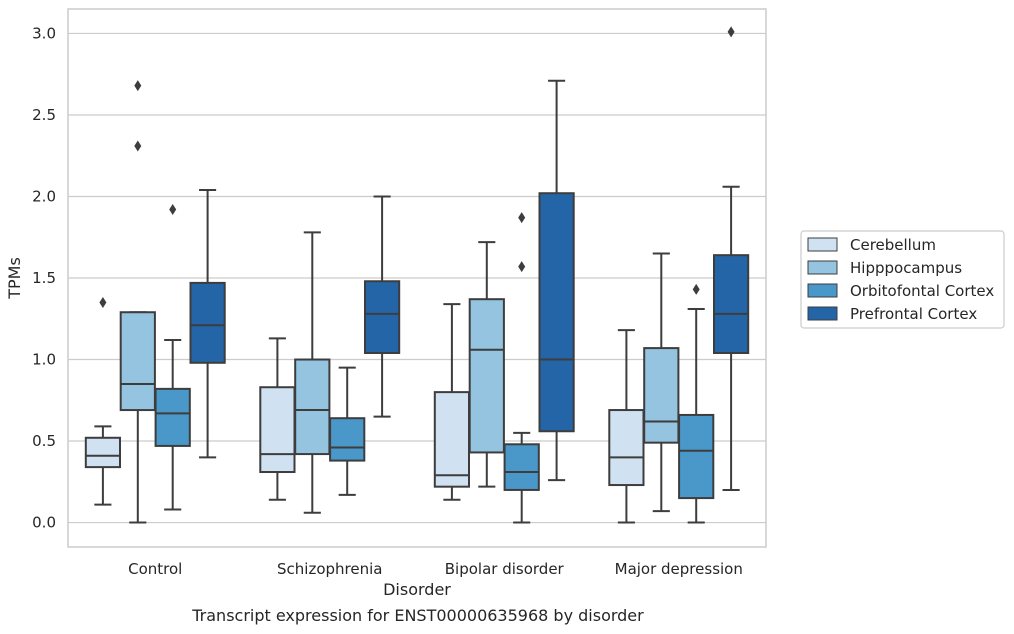 The width and height of the screenshot is (1014, 634). I want to click on x-tick-label: Major depression, so click(679, 569).